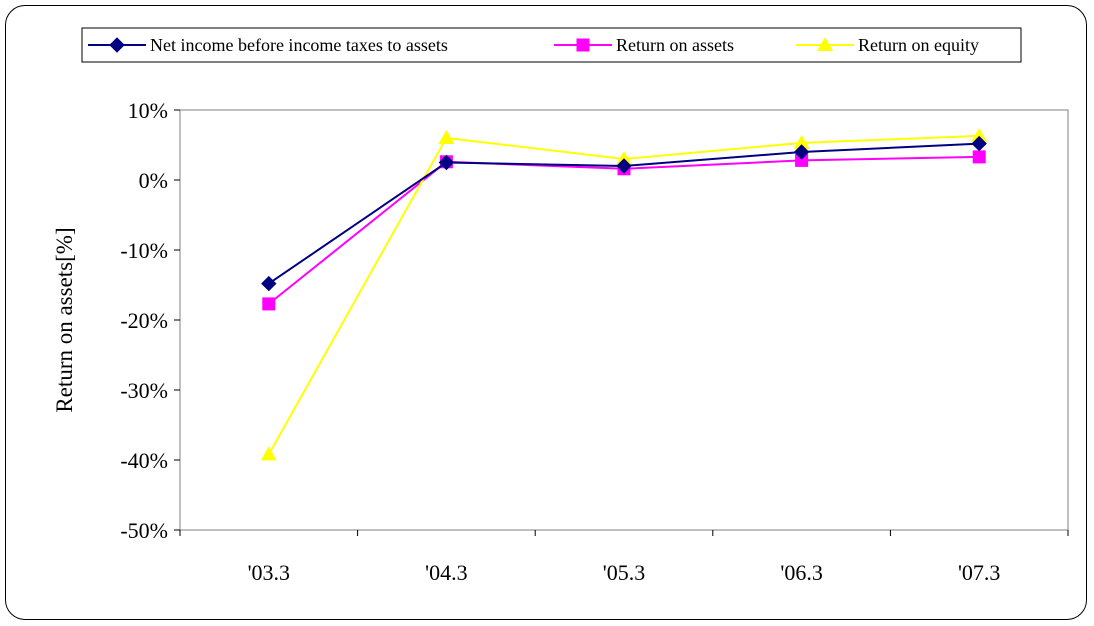 Image resolution: width=1094 pixels, height=626 pixels. Describe the element at coordinates (269, 572) in the screenshot. I see `x-tick-label: '03.3` at that location.